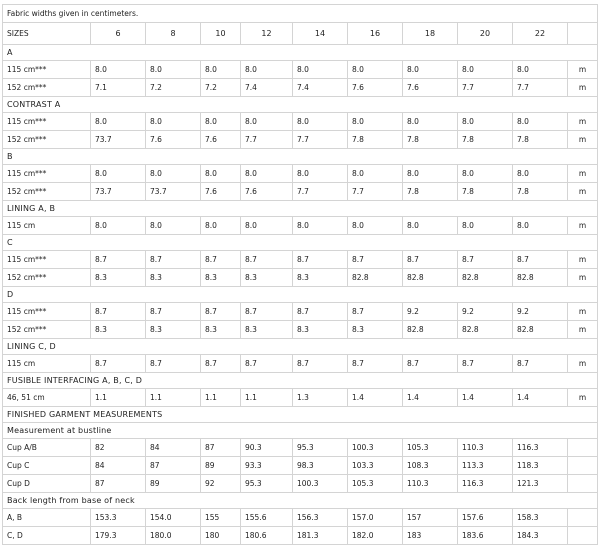 Image resolution: width=599 pixels, height=548 pixels. Describe the element at coordinates (540, 447) in the screenshot. I see `cell: 116.3` at that location.